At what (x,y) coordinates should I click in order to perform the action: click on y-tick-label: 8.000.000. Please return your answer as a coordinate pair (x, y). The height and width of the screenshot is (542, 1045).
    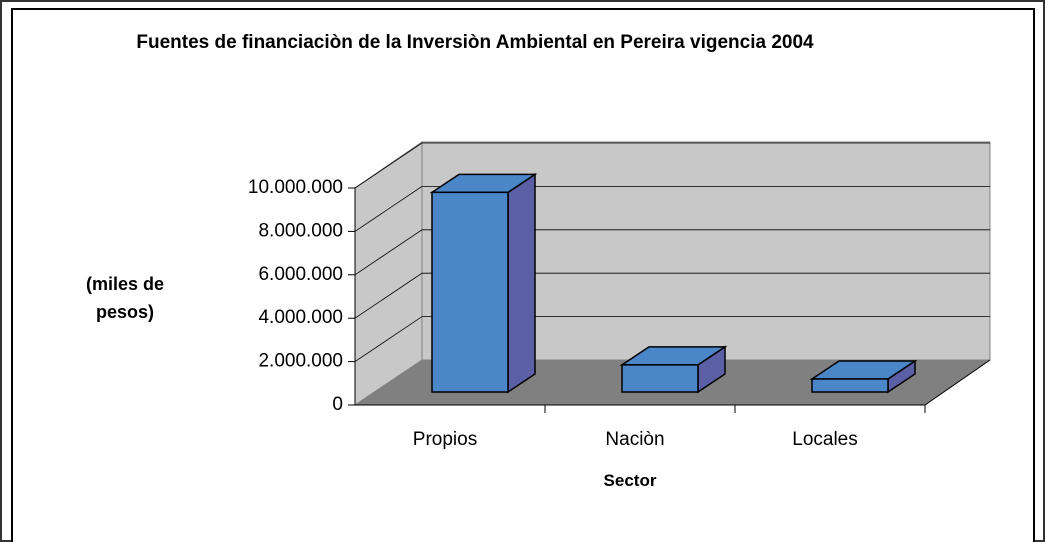
    Looking at the image, I should click on (300, 230).